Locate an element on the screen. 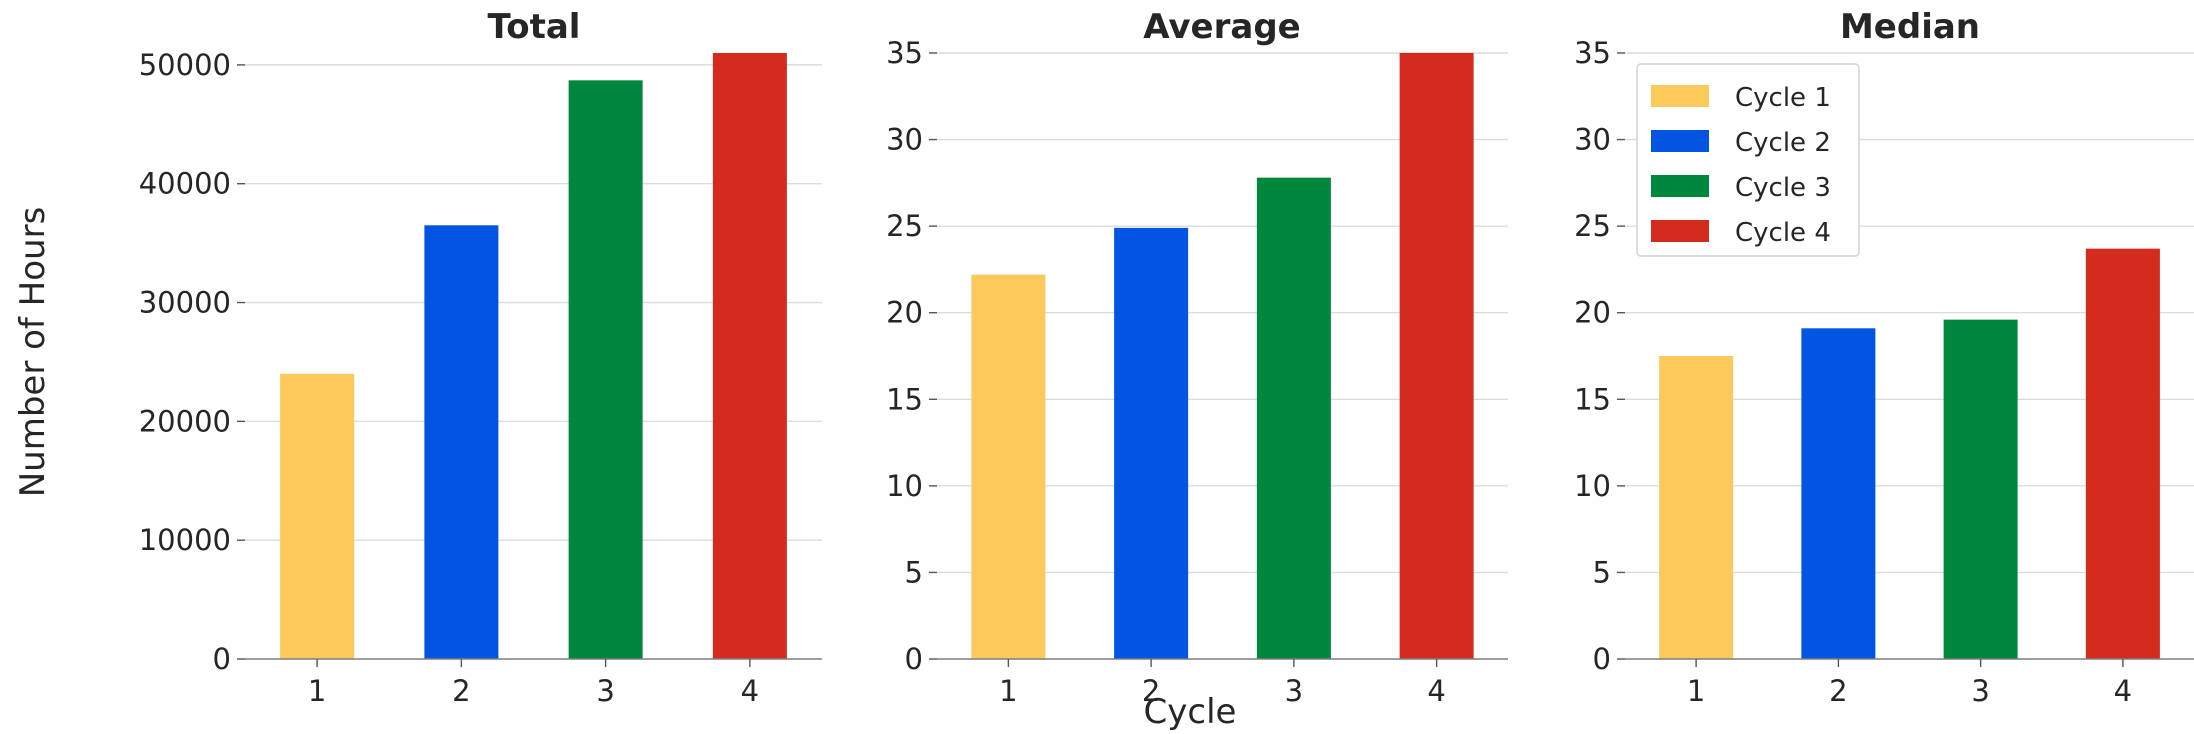 This screenshot has height=734, width=2194. legend-label: Cycle 2 is located at coordinates (1783, 143).